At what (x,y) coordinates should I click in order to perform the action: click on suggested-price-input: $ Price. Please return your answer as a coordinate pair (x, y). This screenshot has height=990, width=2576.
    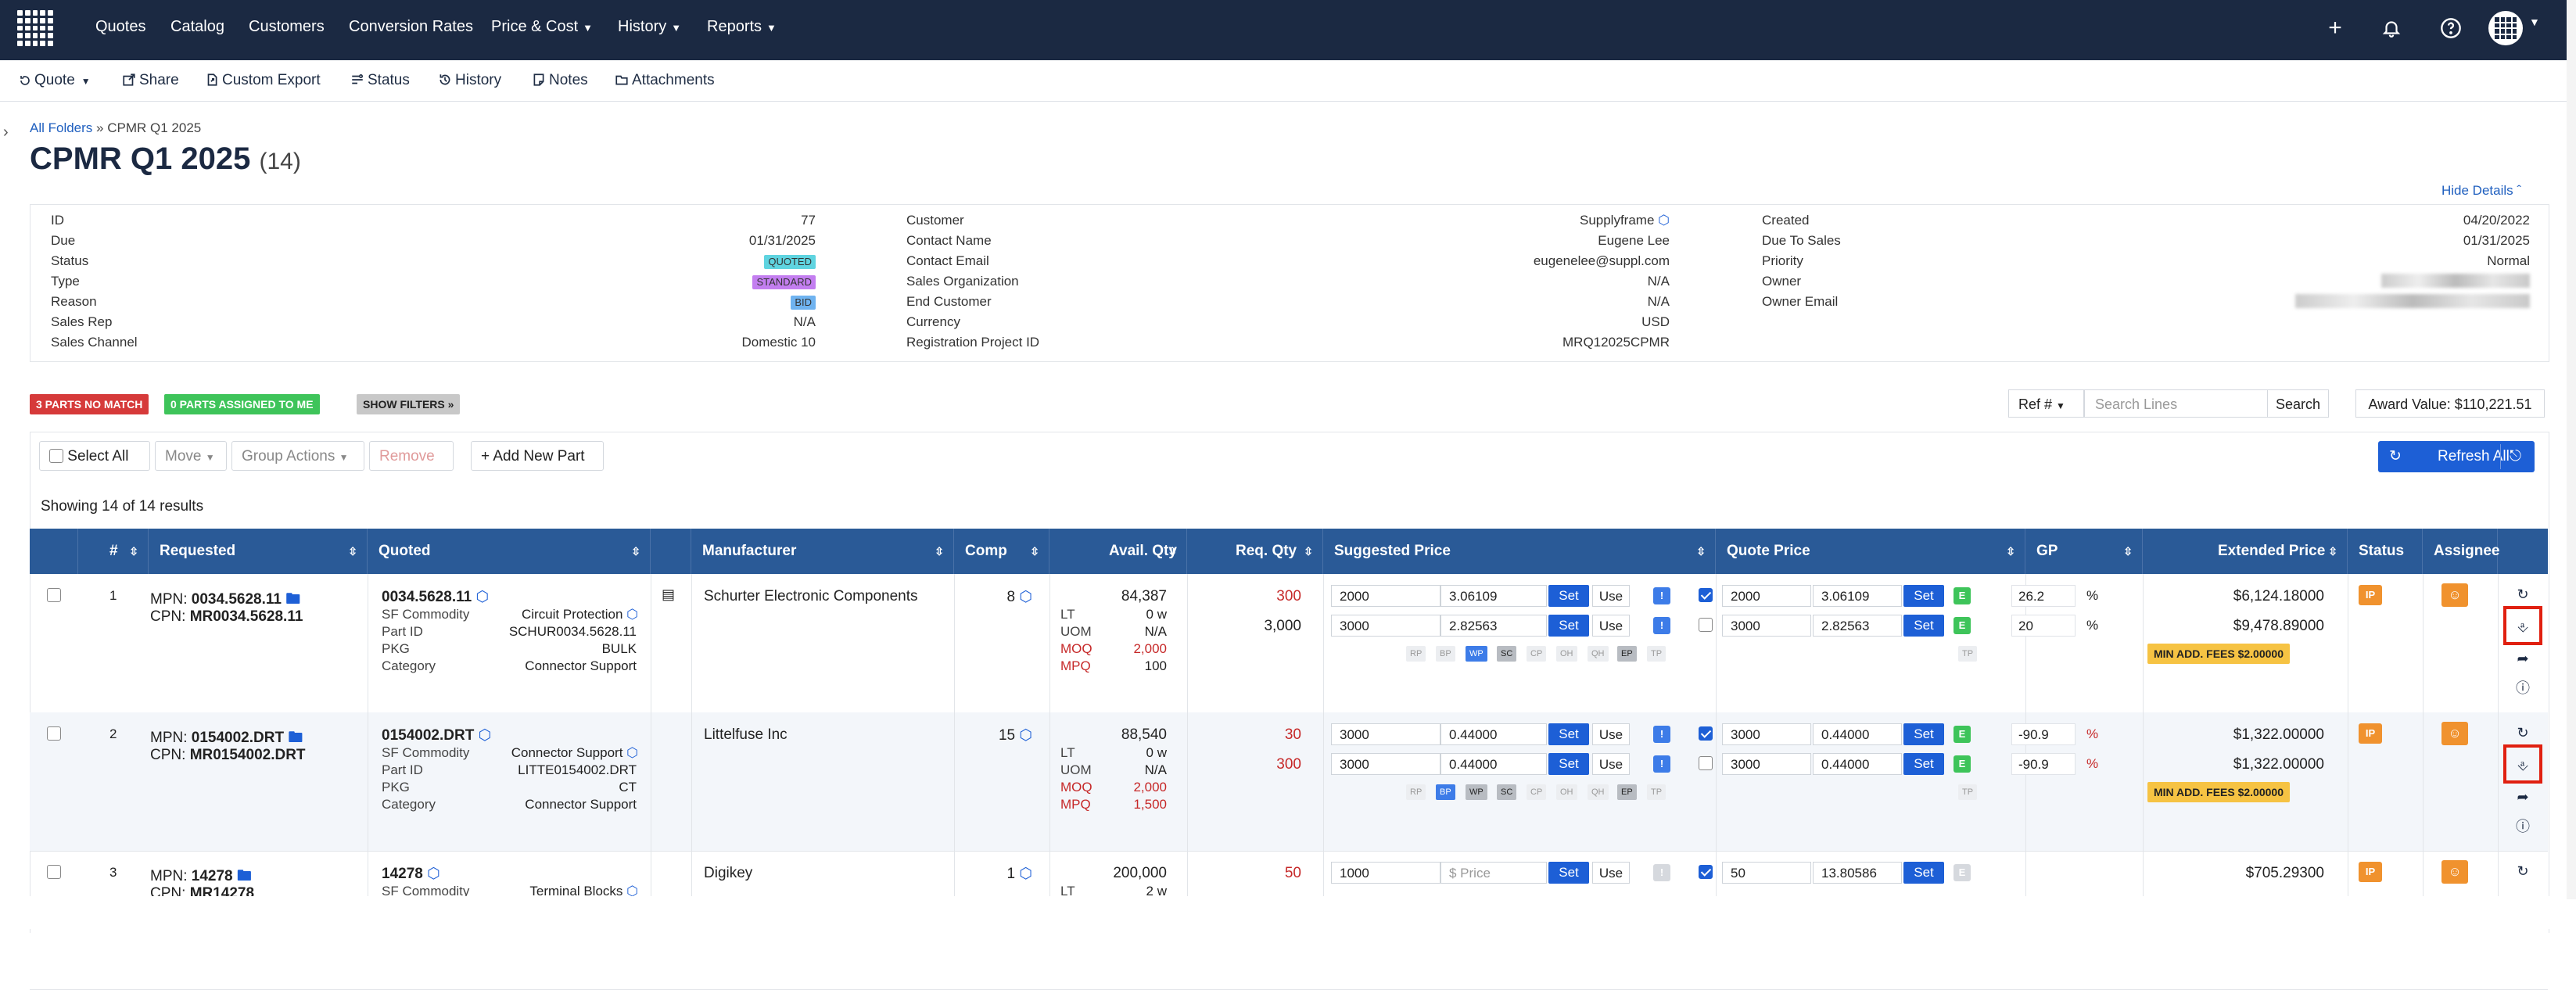
    Looking at the image, I should click on (1493, 873).